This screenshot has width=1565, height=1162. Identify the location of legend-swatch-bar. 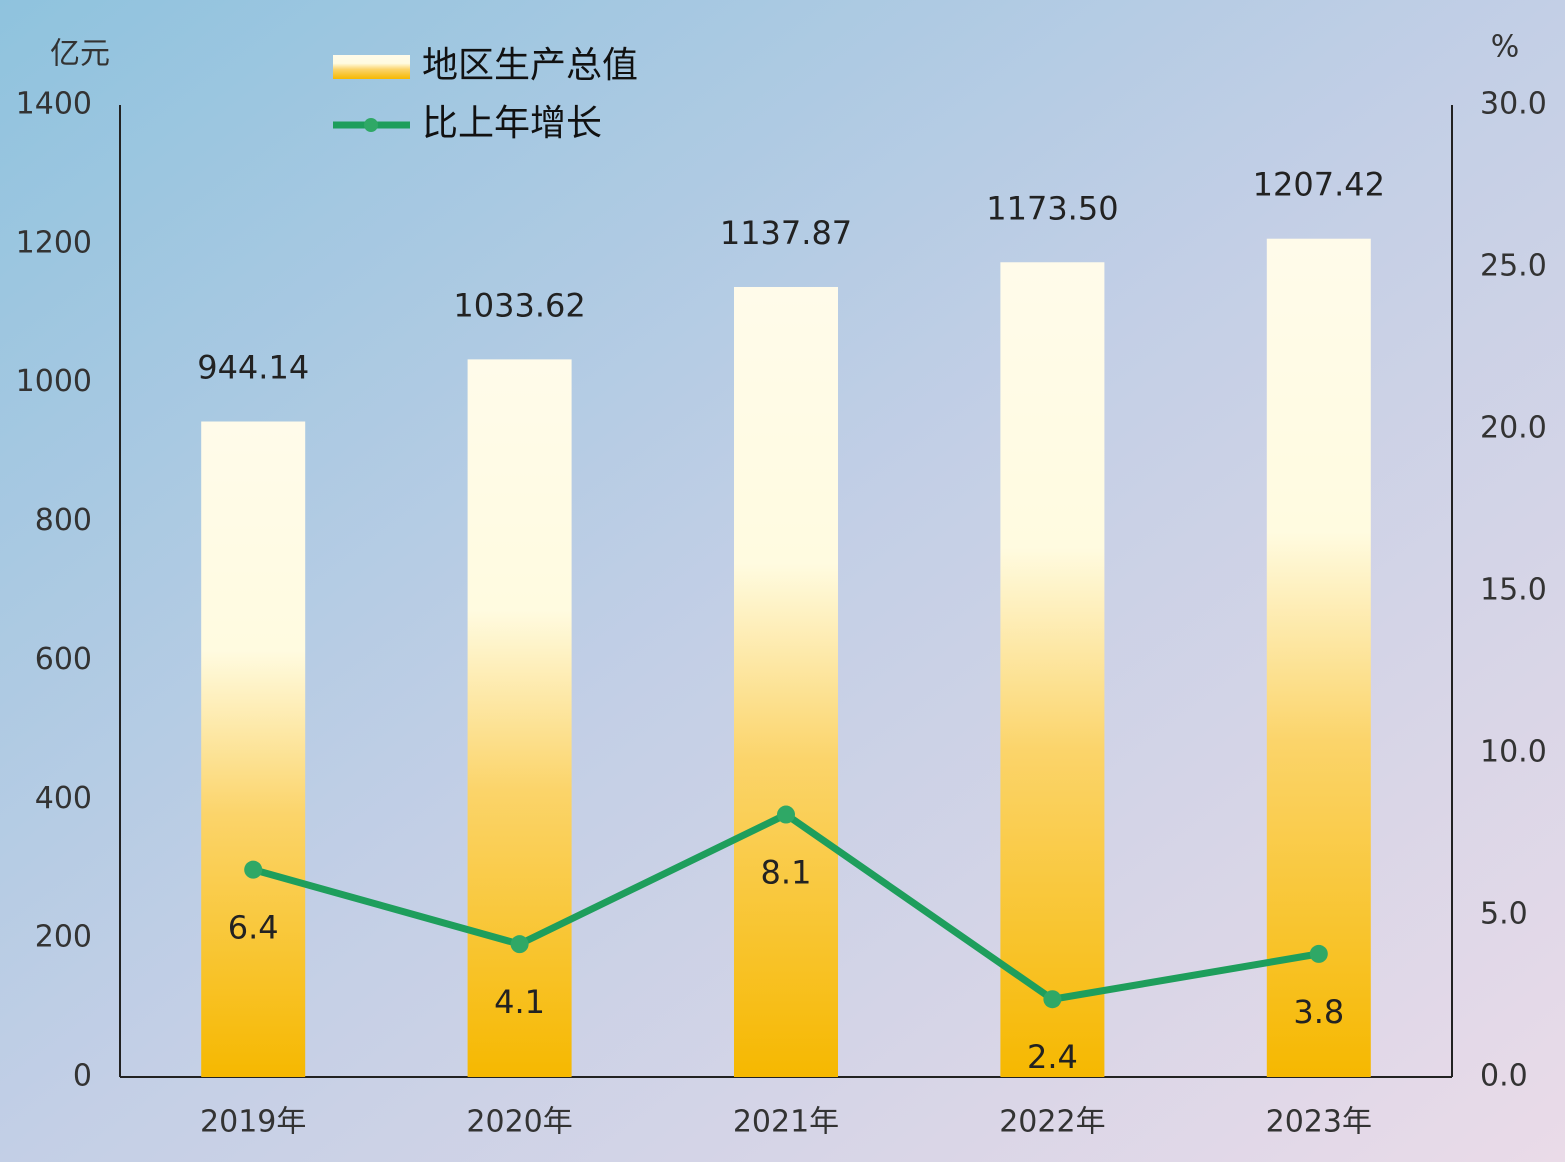
(371, 67).